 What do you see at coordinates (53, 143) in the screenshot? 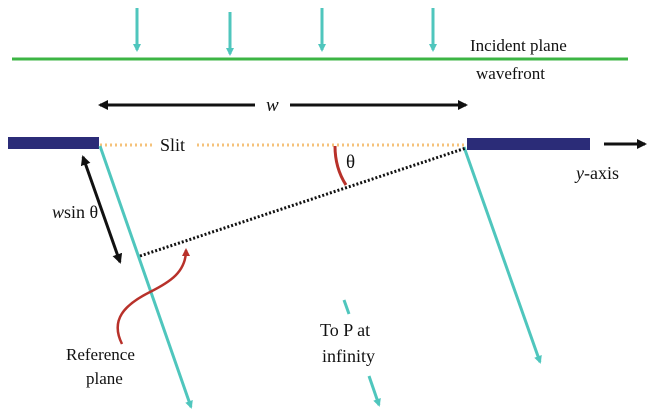
I see `screen-left` at bounding box center [53, 143].